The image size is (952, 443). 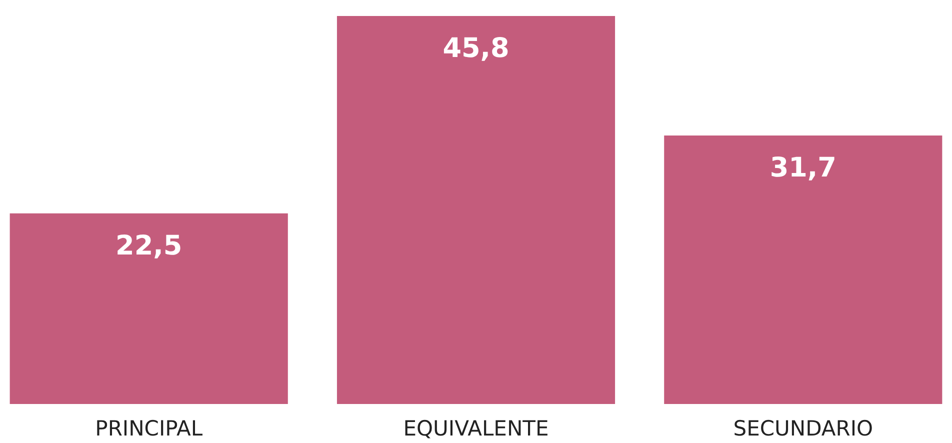 What do you see at coordinates (476, 48) in the screenshot?
I see `data-label: 45,8` at bounding box center [476, 48].